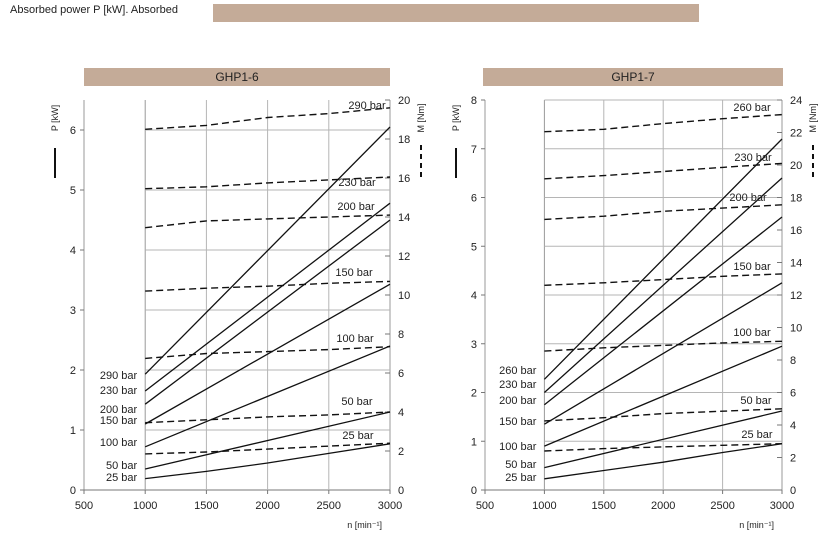 The height and width of the screenshot is (544, 836). Describe the element at coordinates (357, 183) in the screenshot. I see `torque-series-label: 230 bar` at that location.